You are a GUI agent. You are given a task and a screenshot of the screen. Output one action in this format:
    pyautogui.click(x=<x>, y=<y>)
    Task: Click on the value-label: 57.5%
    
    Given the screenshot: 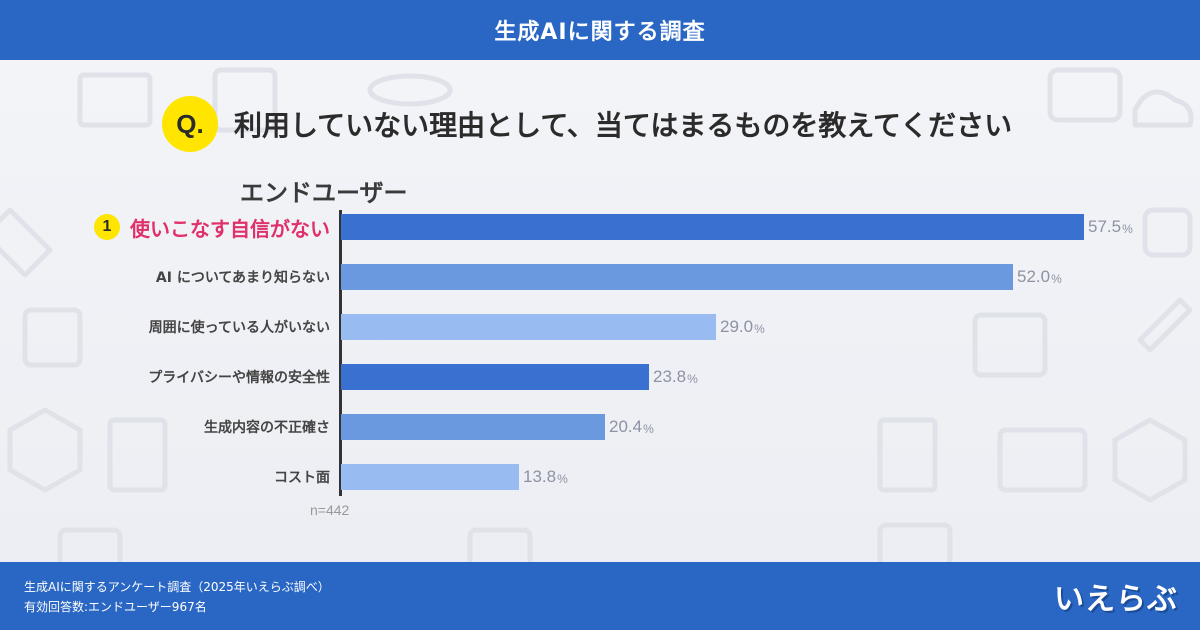 What is the action you would take?
    pyautogui.click(x=1110, y=227)
    